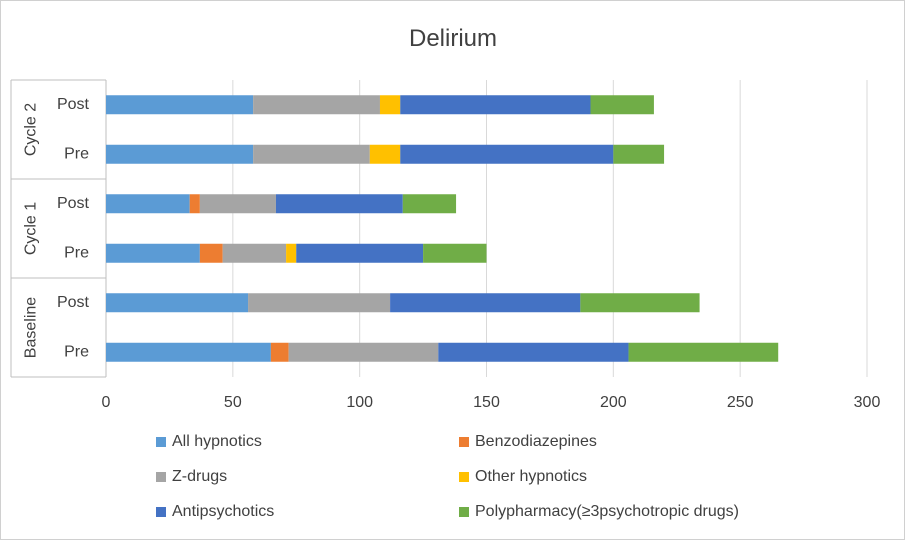  Describe the element at coordinates (223, 511) in the screenshot. I see `legend-entry: Antipsychotics` at that location.